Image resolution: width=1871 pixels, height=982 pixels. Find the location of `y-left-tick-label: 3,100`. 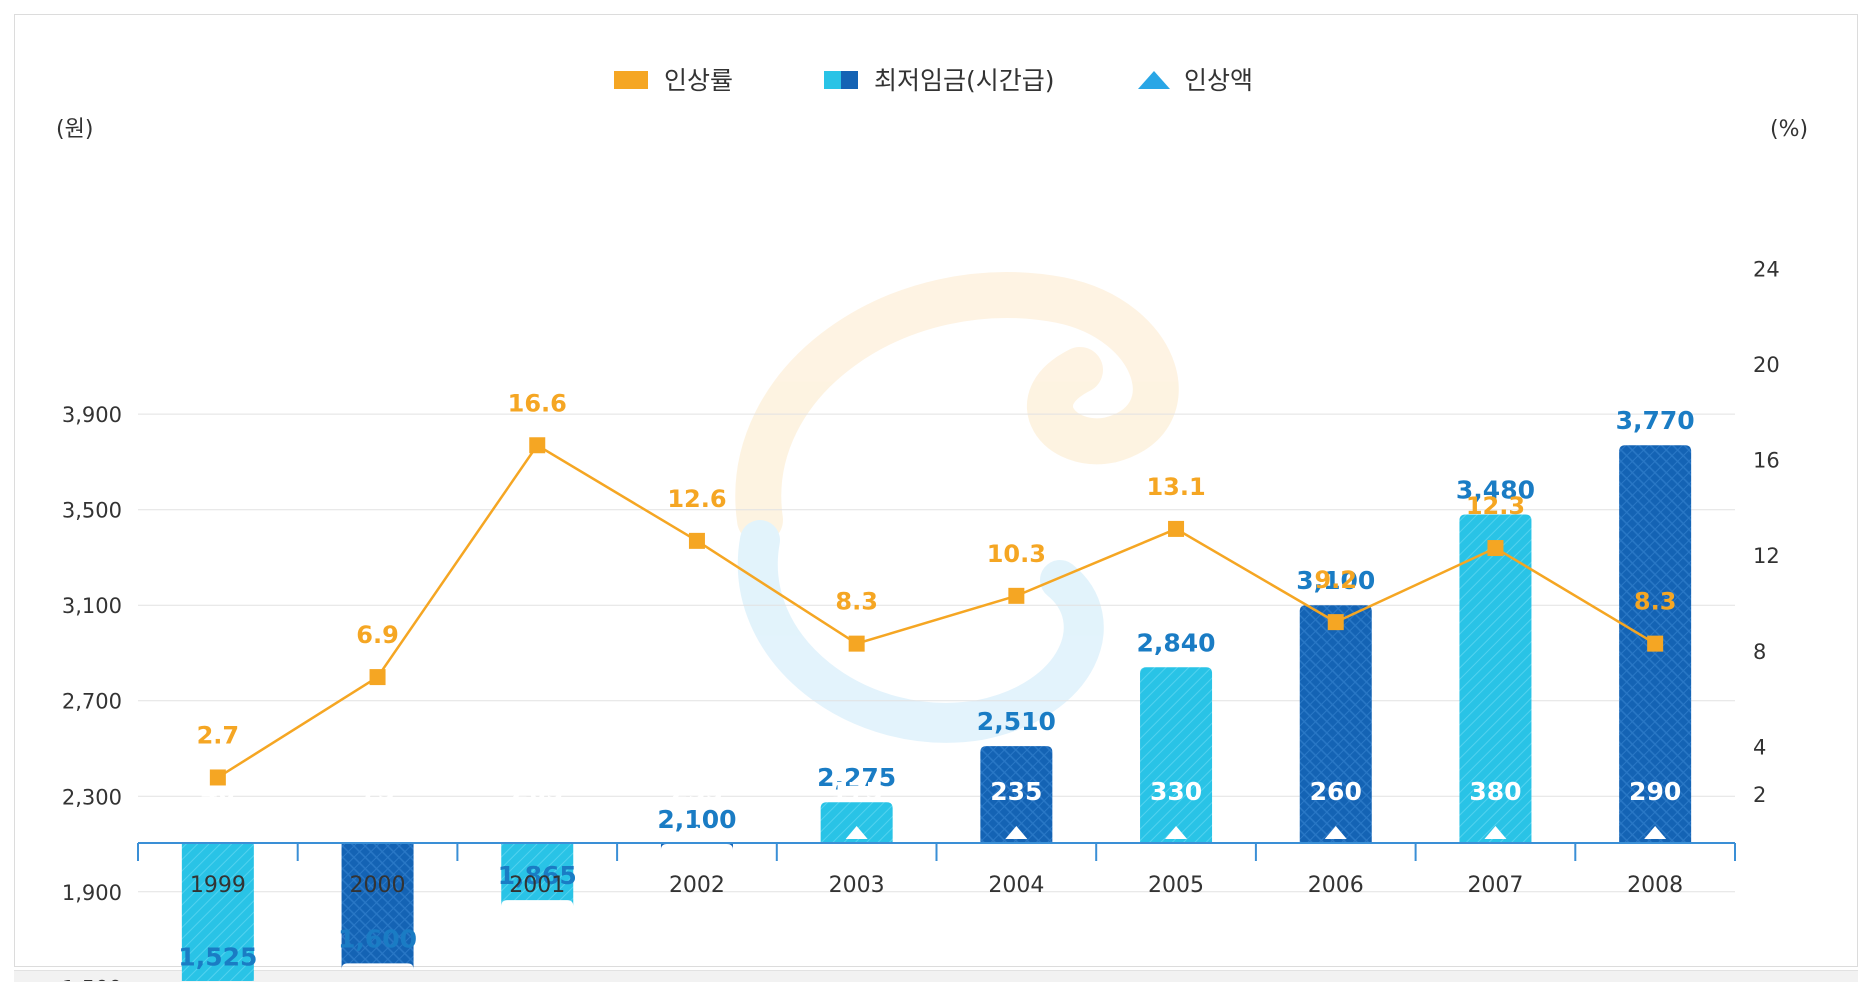

y-left-tick-label: 3,100 is located at coordinates (92, 606).